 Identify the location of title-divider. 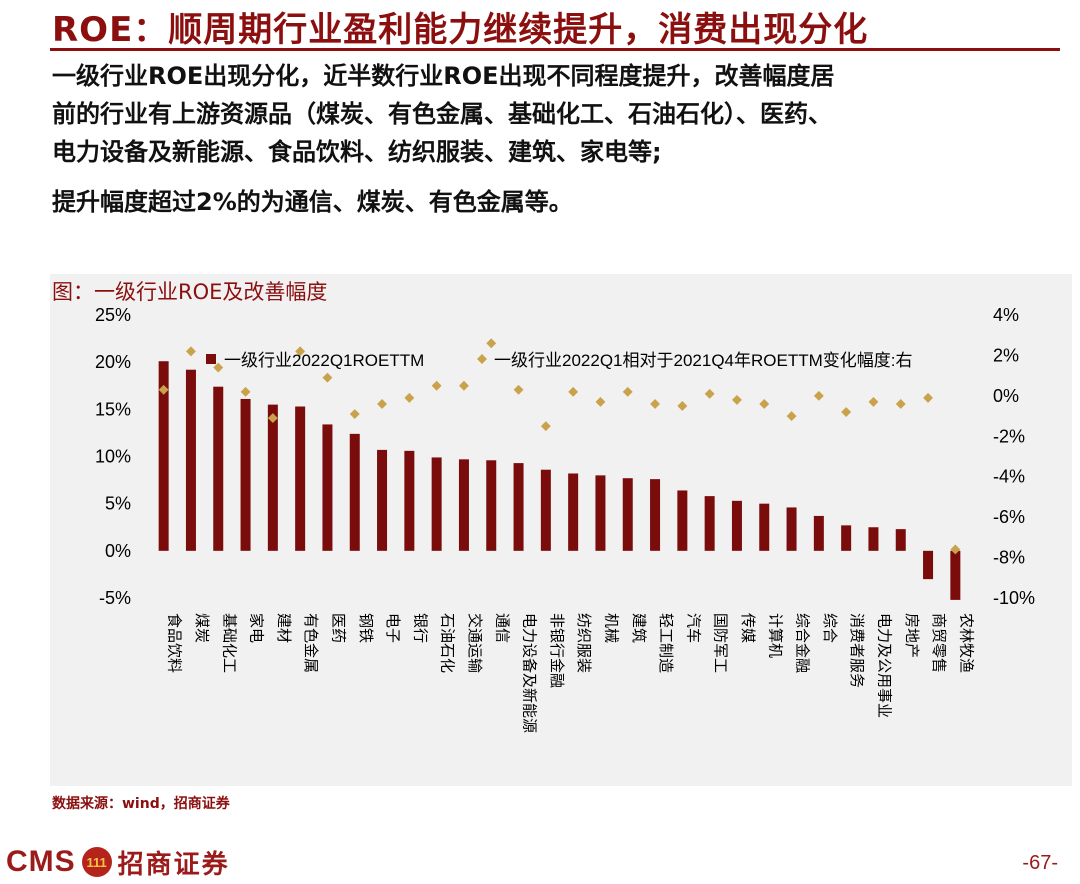
(555, 49).